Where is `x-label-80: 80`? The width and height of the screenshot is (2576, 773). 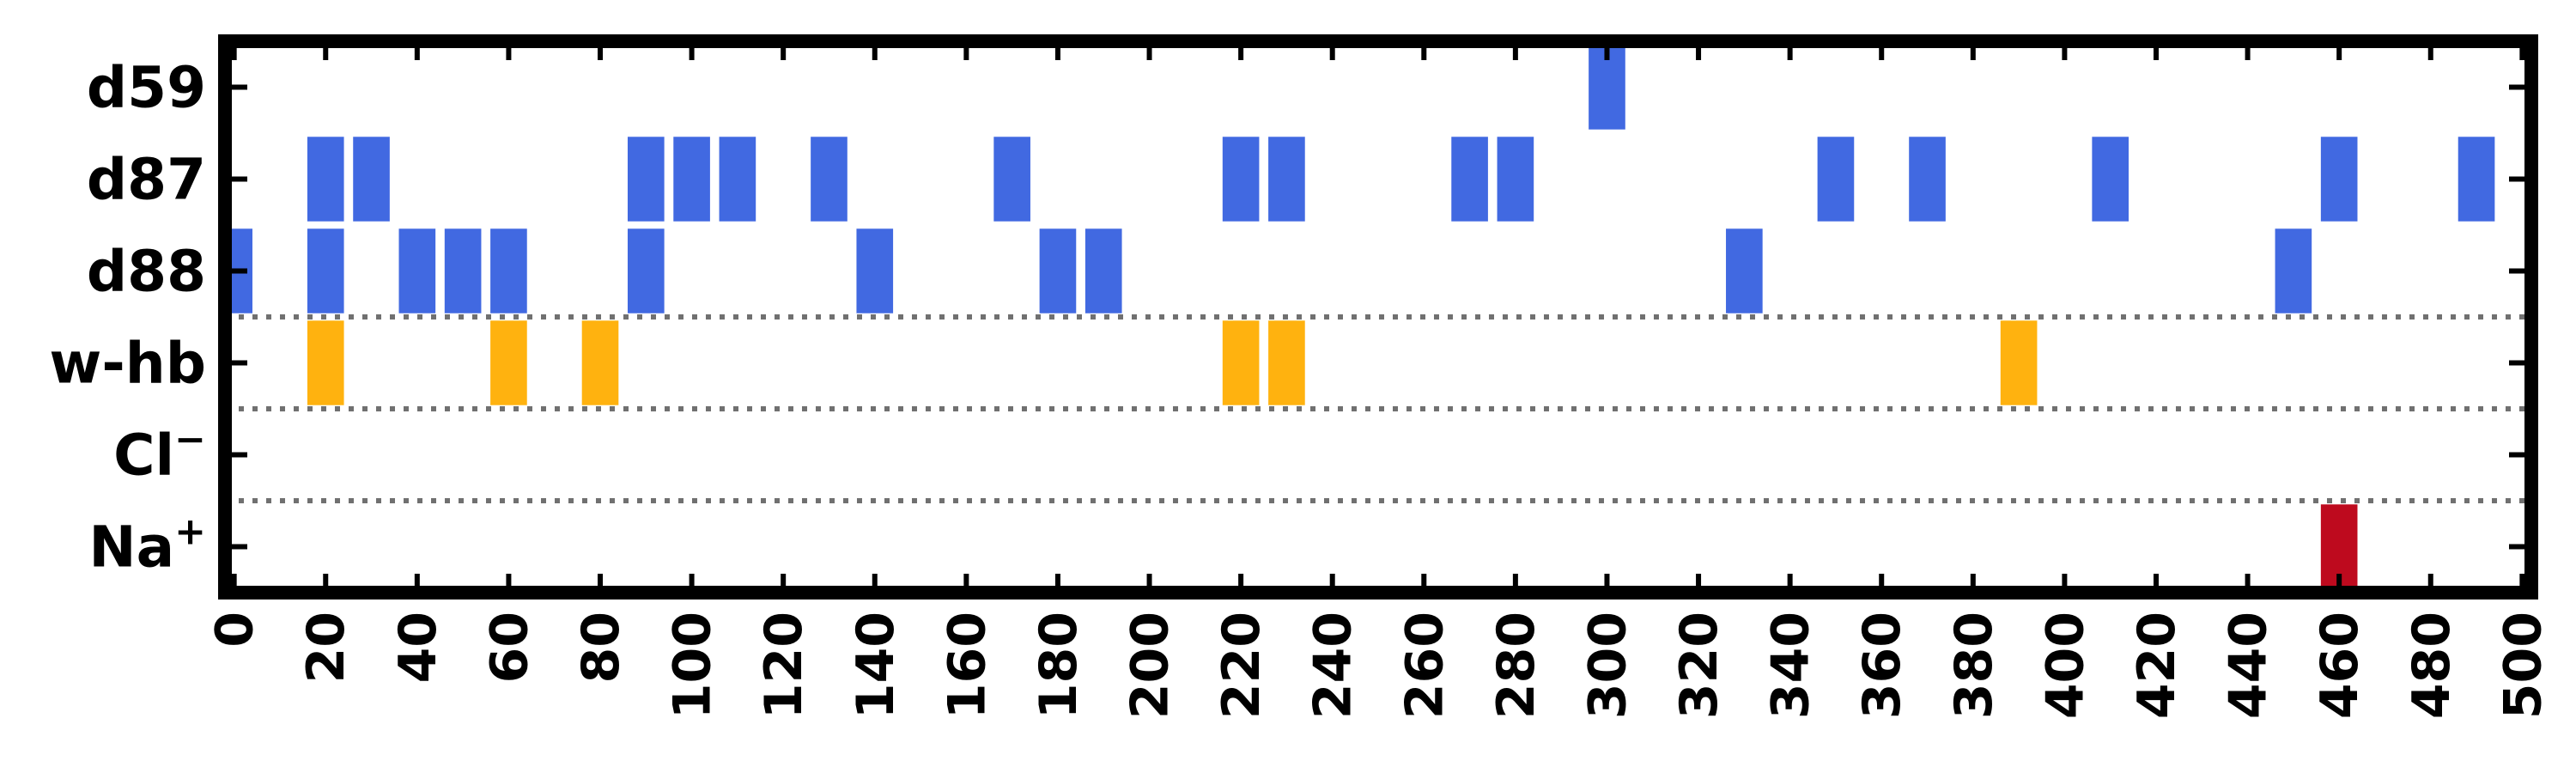 x-label-80: 80 is located at coordinates (601, 648).